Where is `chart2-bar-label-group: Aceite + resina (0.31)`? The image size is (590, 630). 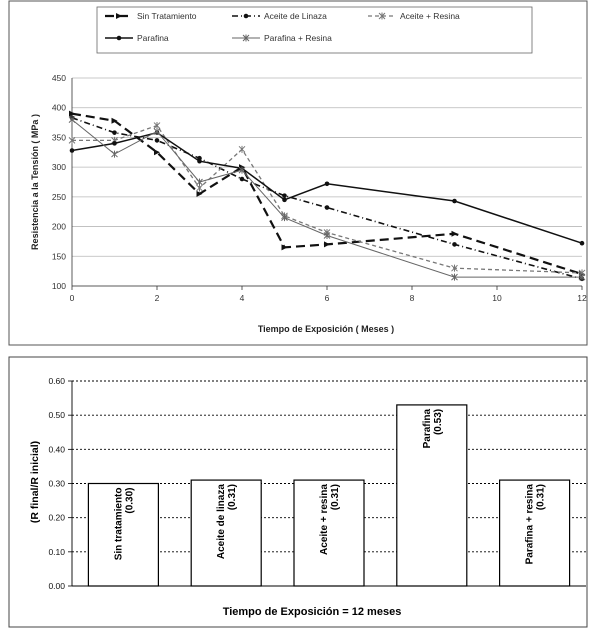
chart2-bar-label-group: Aceite + resina (0.31) is located at coordinates (330, 519).